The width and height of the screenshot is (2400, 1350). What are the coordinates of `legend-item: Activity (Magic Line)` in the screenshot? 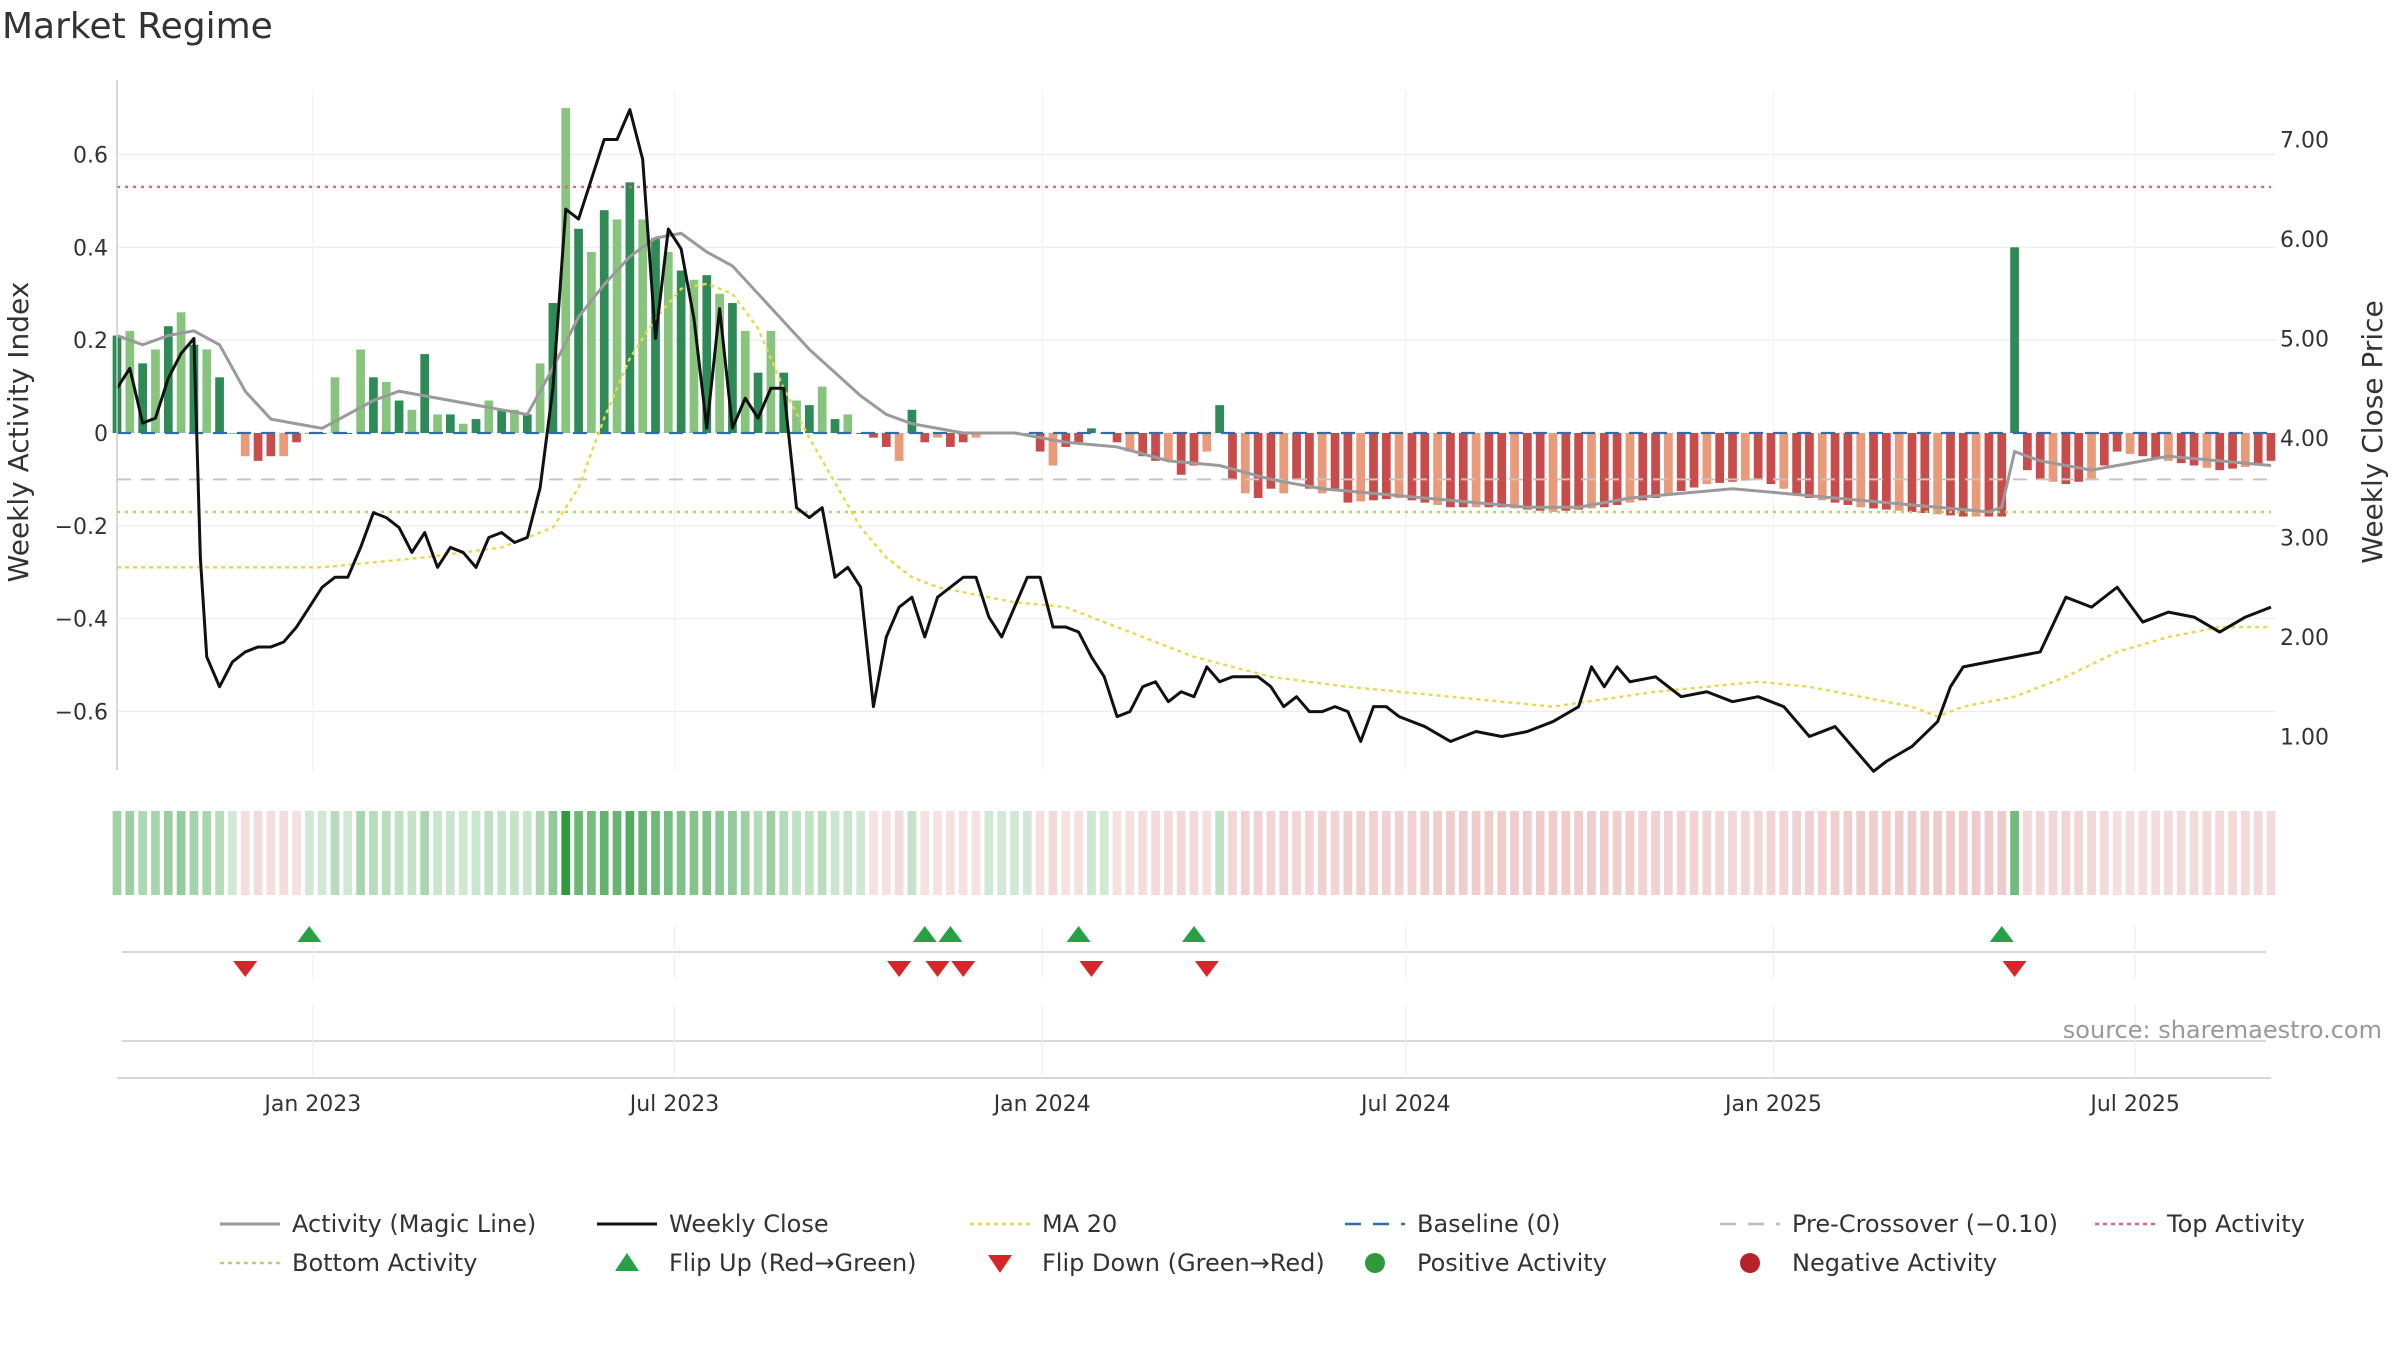 It's located at (378, 1224).